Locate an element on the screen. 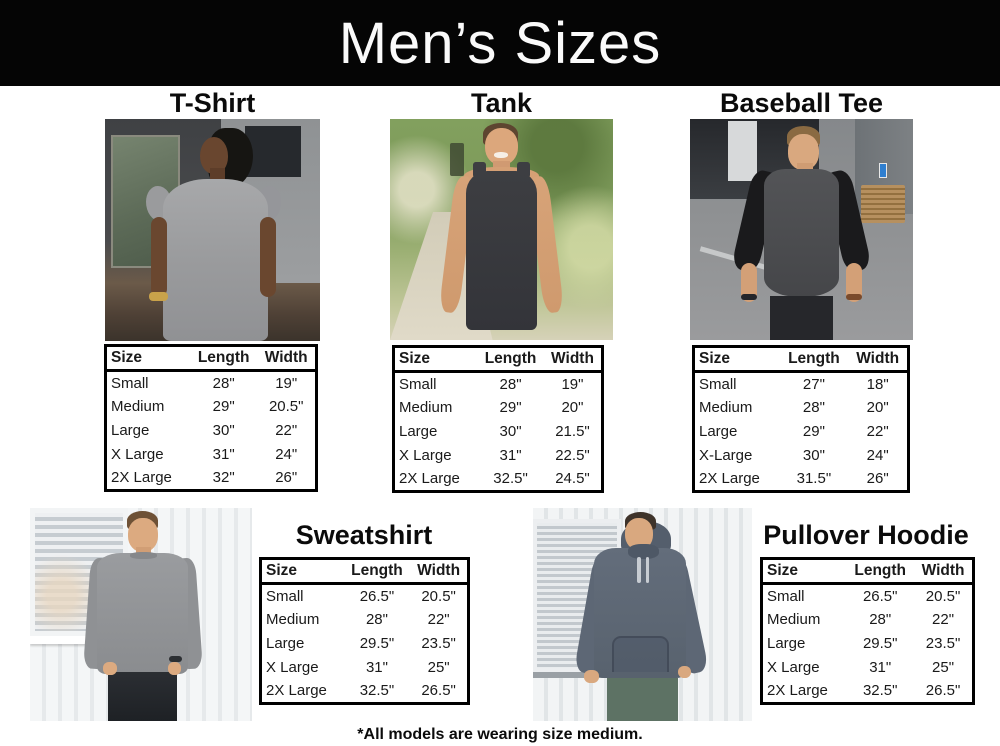 This screenshot has width=1000, height=746. model-head is located at coordinates (639, 533).